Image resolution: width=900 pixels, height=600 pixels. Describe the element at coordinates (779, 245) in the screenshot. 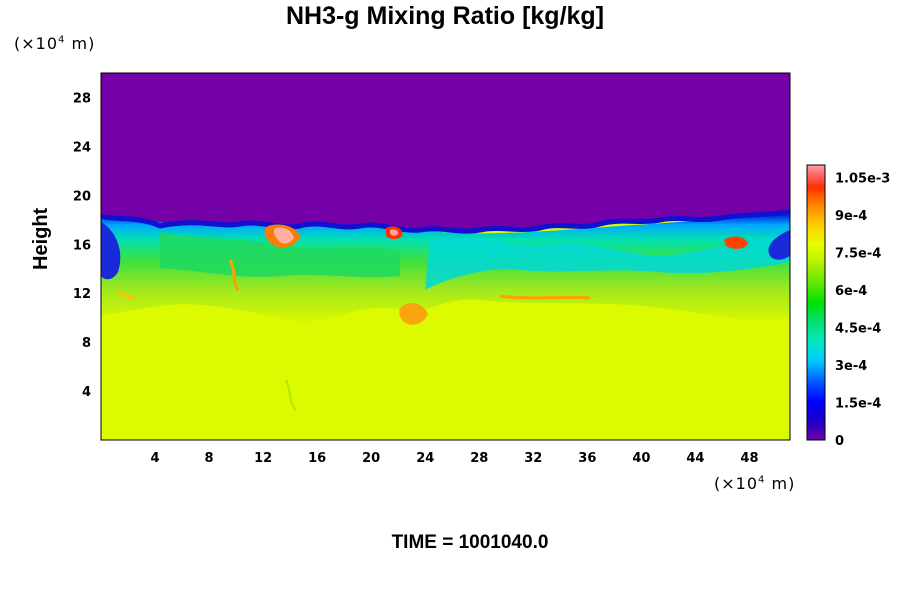

I see `right-blue-eddy` at that location.